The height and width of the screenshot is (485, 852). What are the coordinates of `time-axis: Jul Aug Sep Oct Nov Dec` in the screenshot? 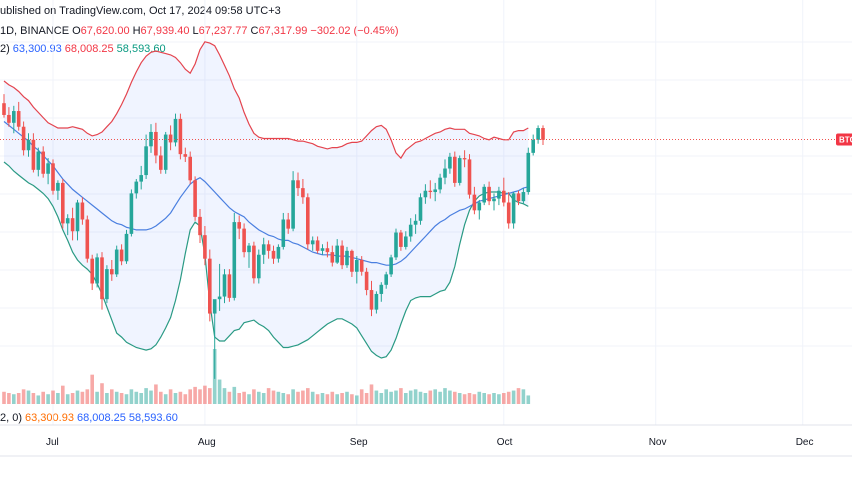 It's located at (429, 442).